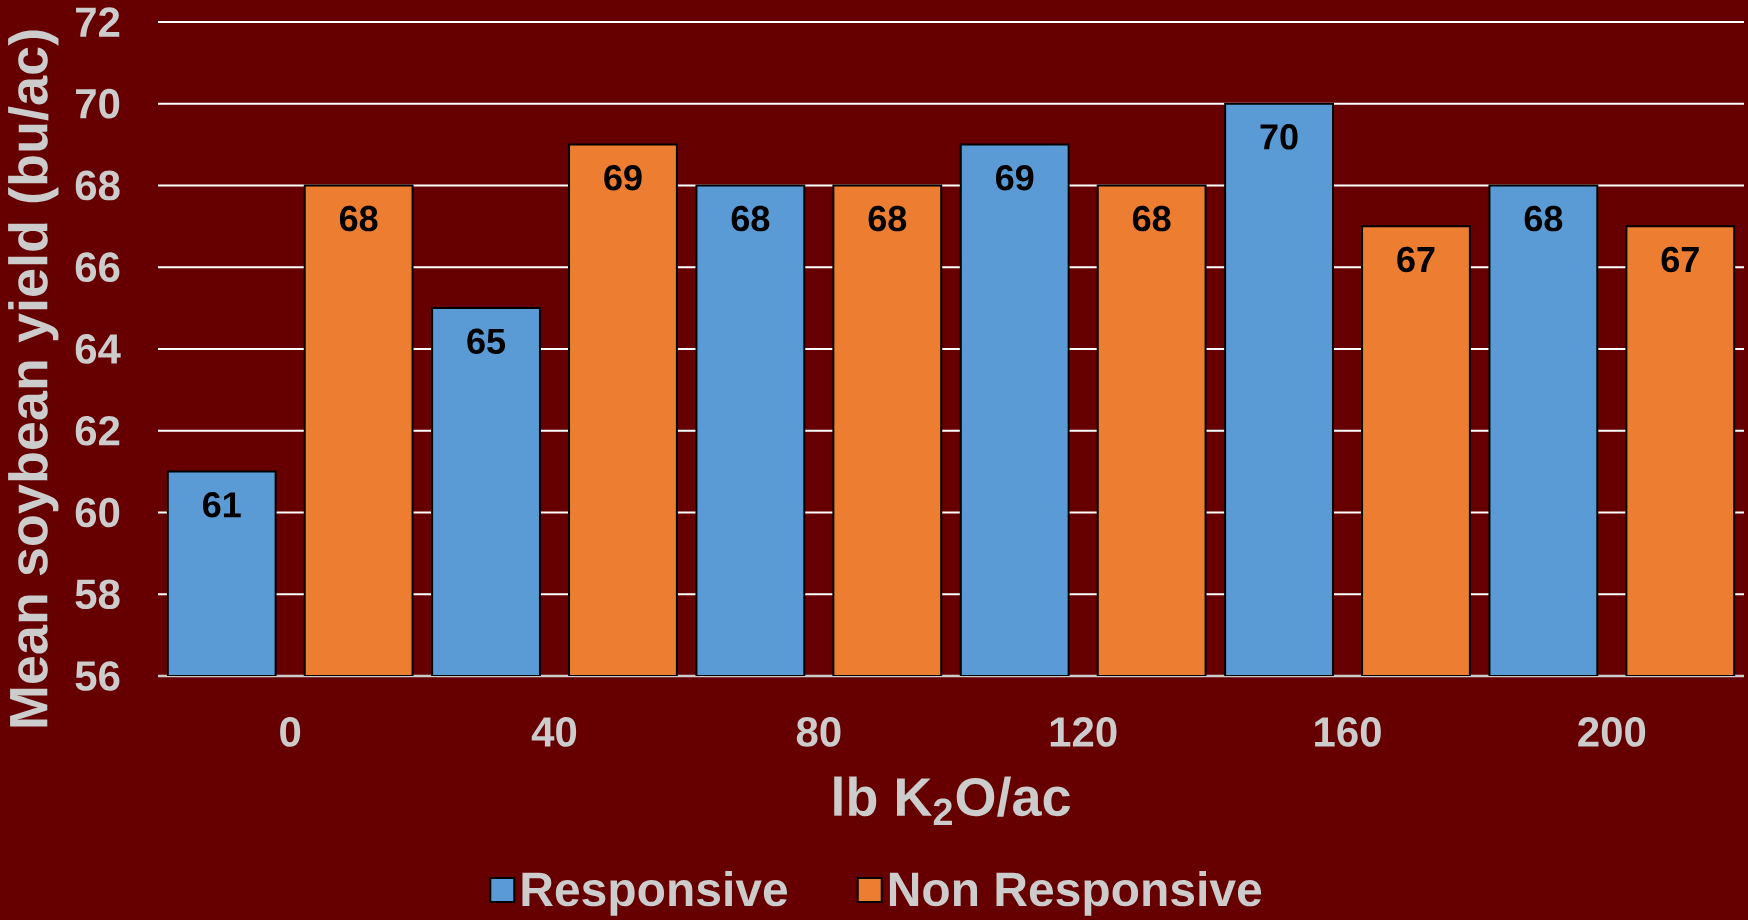  What do you see at coordinates (97, 594) in the screenshot?
I see `y-tick-label: 58` at bounding box center [97, 594].